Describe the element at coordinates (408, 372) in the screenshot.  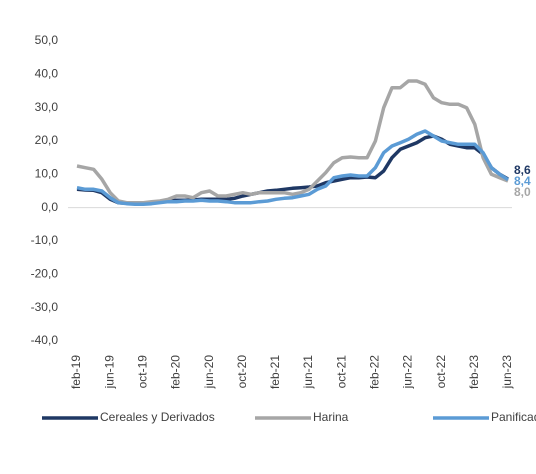
I see `x-tick-label: jun-22` at that location.